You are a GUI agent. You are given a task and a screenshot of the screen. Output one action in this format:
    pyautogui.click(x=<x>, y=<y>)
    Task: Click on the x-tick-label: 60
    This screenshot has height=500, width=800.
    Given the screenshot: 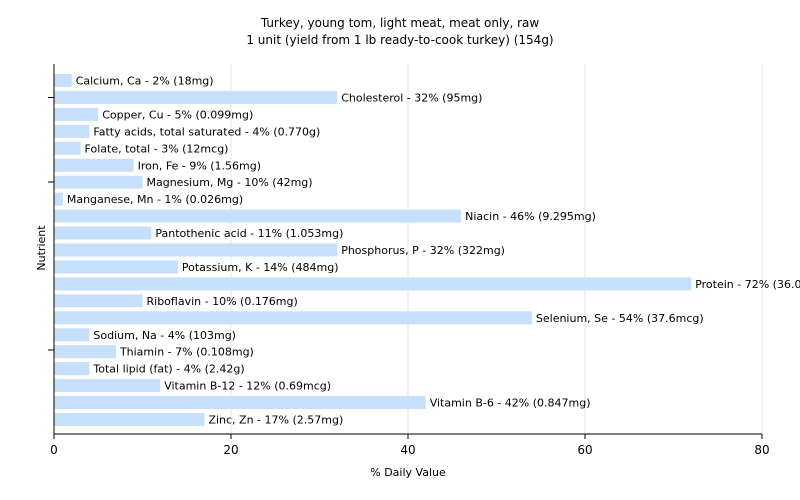 What is the action you would take?
    pyautogui.click(x=584, y=450)
    